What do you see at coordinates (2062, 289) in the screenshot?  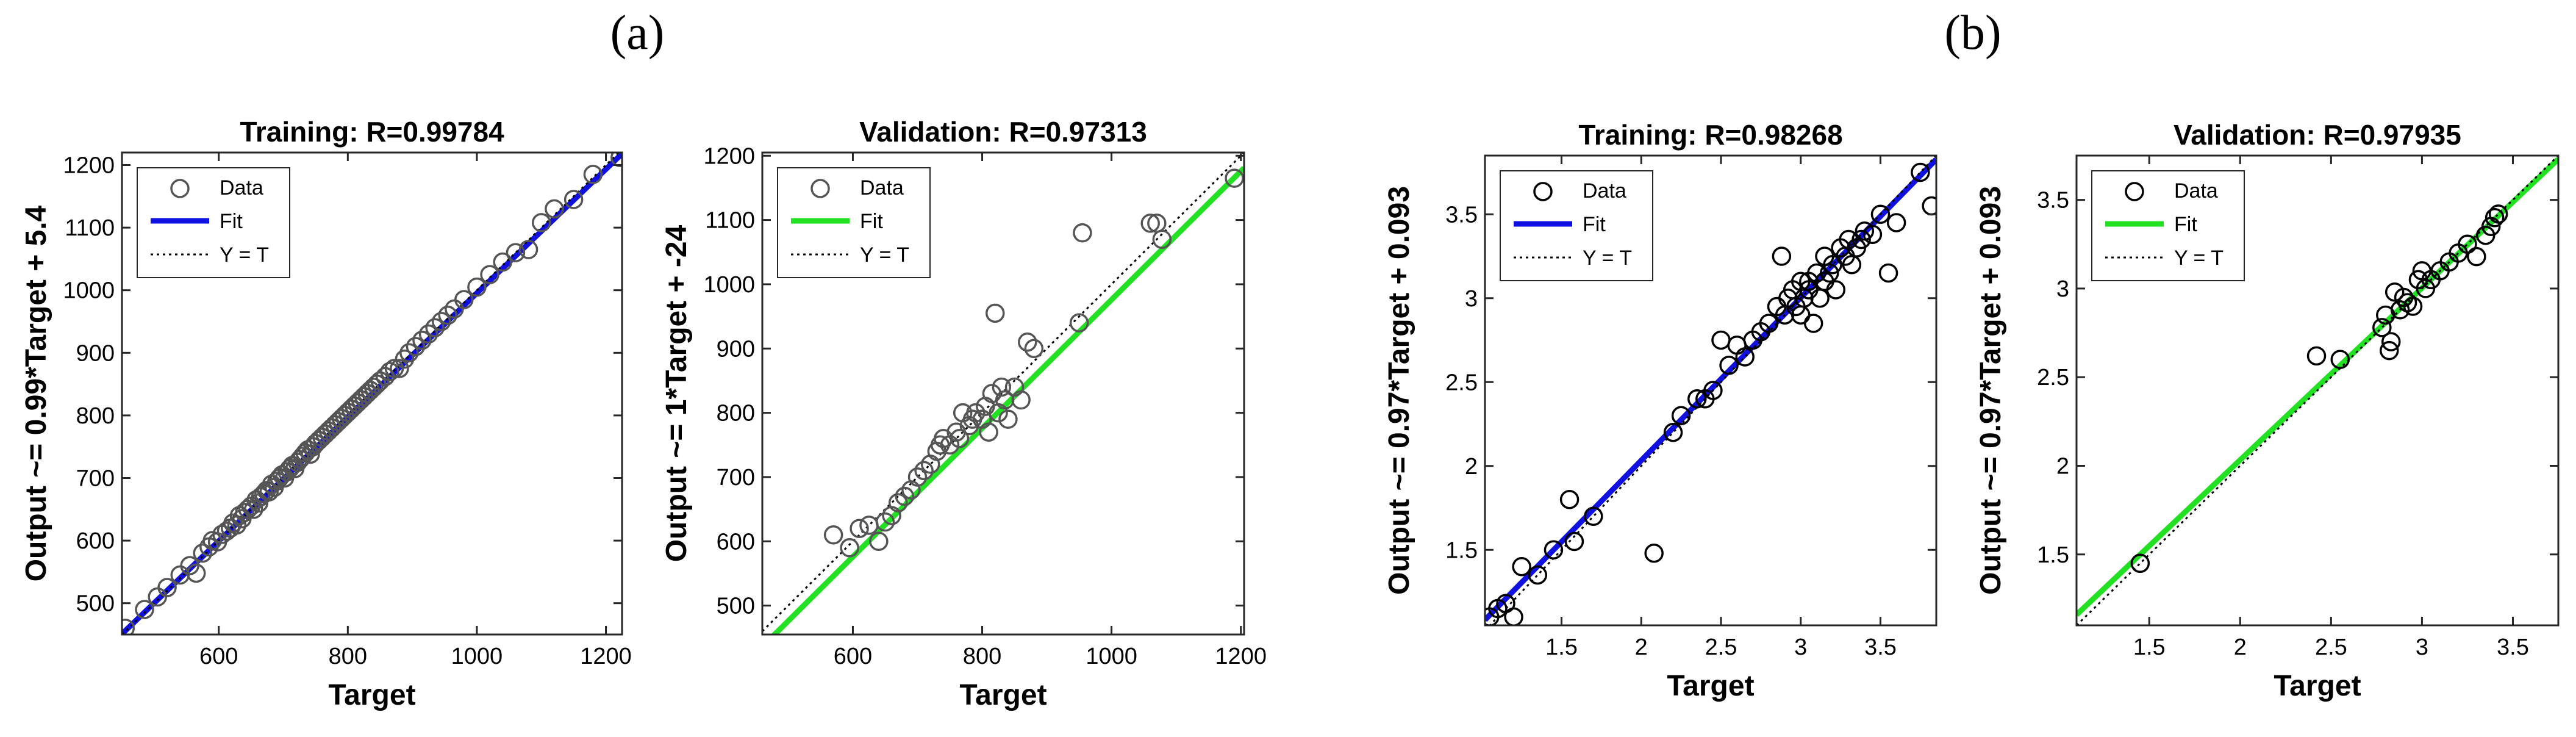 I see `y-tick-label: 3` at bounding box center [2062, 289].